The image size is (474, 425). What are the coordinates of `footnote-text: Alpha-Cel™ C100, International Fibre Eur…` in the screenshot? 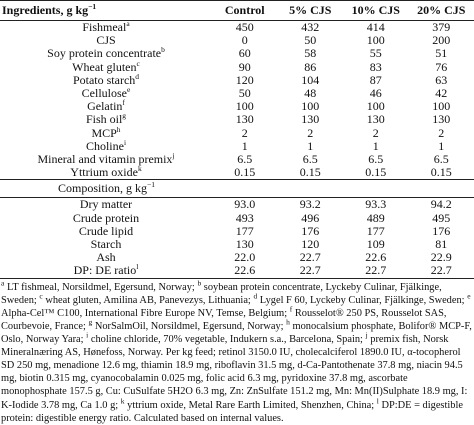 It's located at (144, 313).